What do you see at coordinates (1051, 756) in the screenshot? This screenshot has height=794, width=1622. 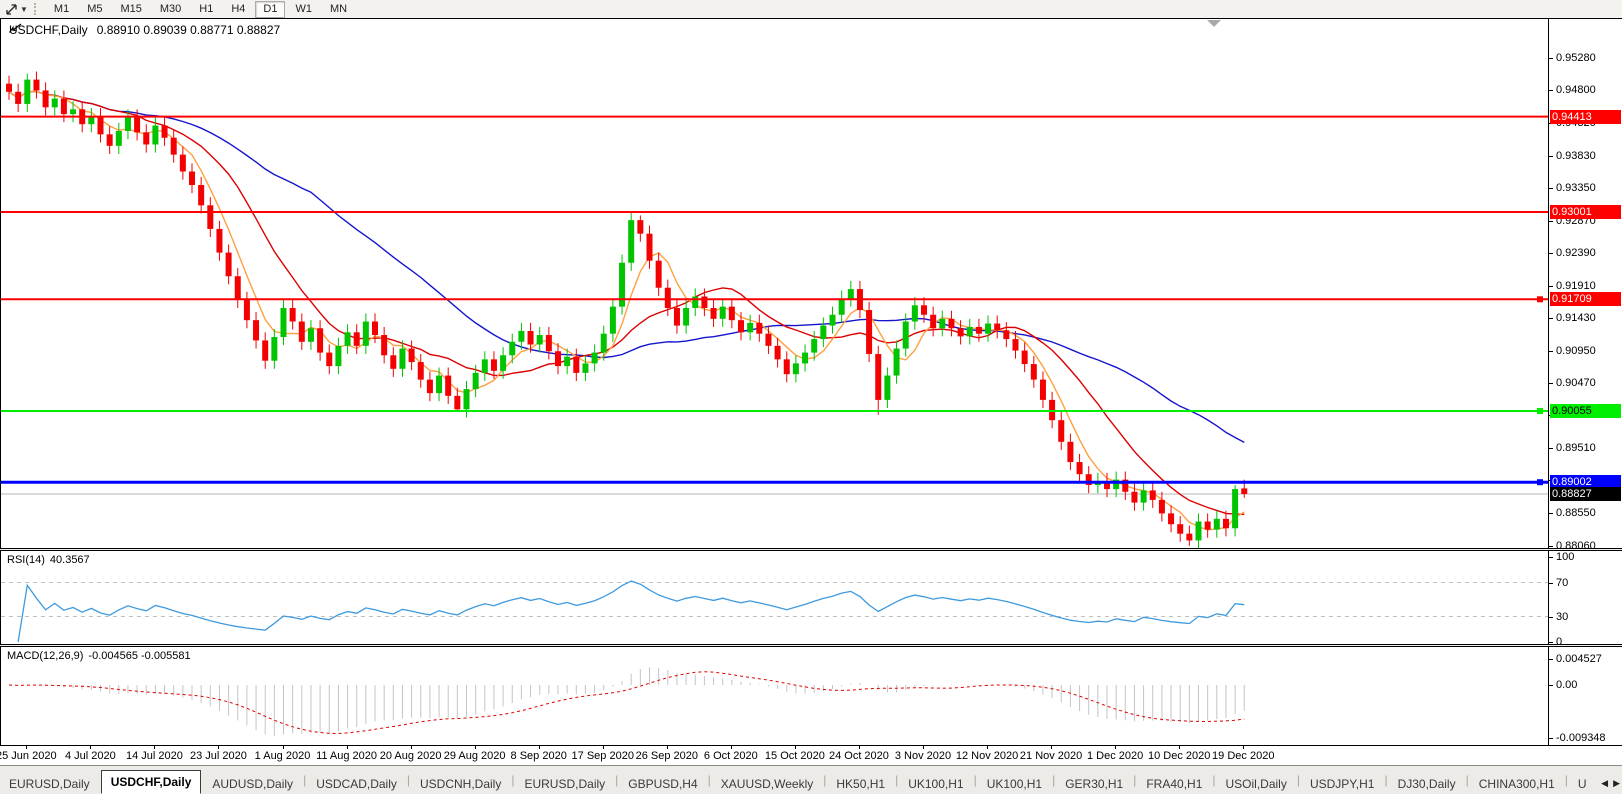 I see `time-axis-label: 21 Nov 2020` at bounding box center [1051, 756].